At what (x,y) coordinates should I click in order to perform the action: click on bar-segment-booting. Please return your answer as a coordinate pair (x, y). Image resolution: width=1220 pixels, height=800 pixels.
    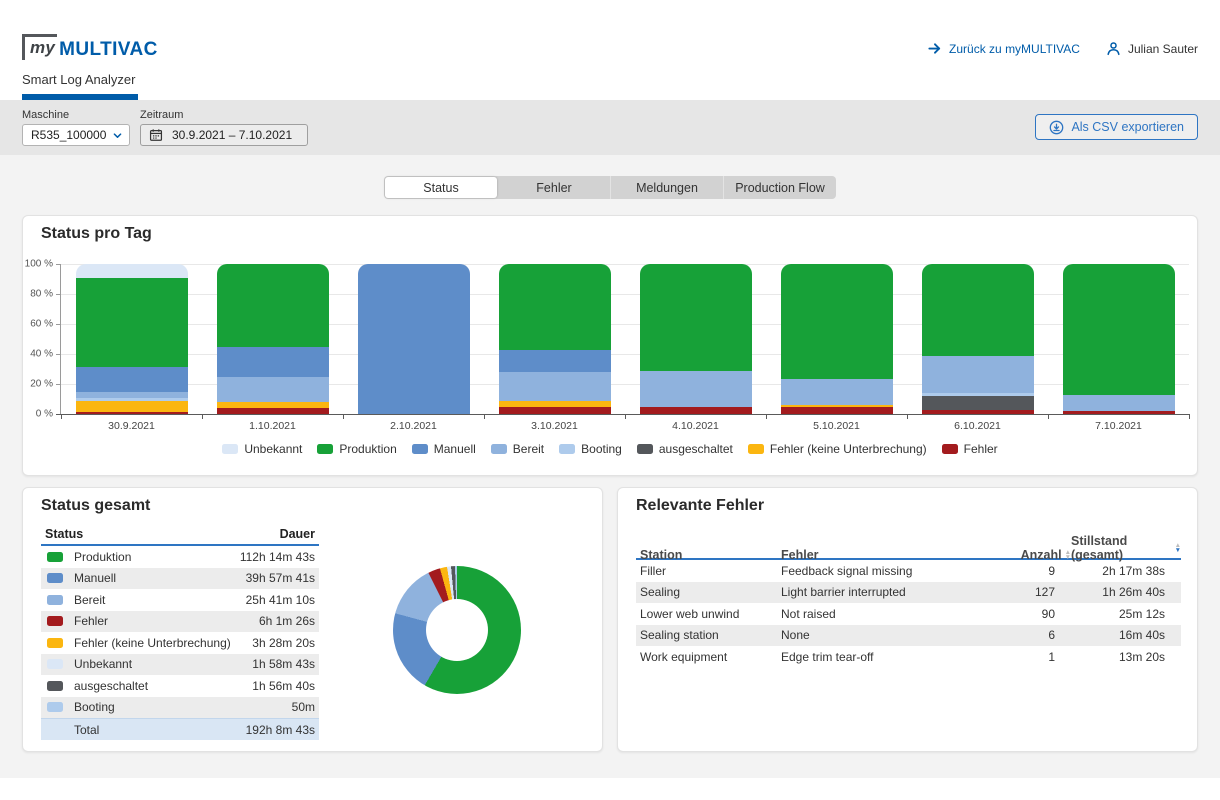
    Looking at the image, I should click on (131, 400).